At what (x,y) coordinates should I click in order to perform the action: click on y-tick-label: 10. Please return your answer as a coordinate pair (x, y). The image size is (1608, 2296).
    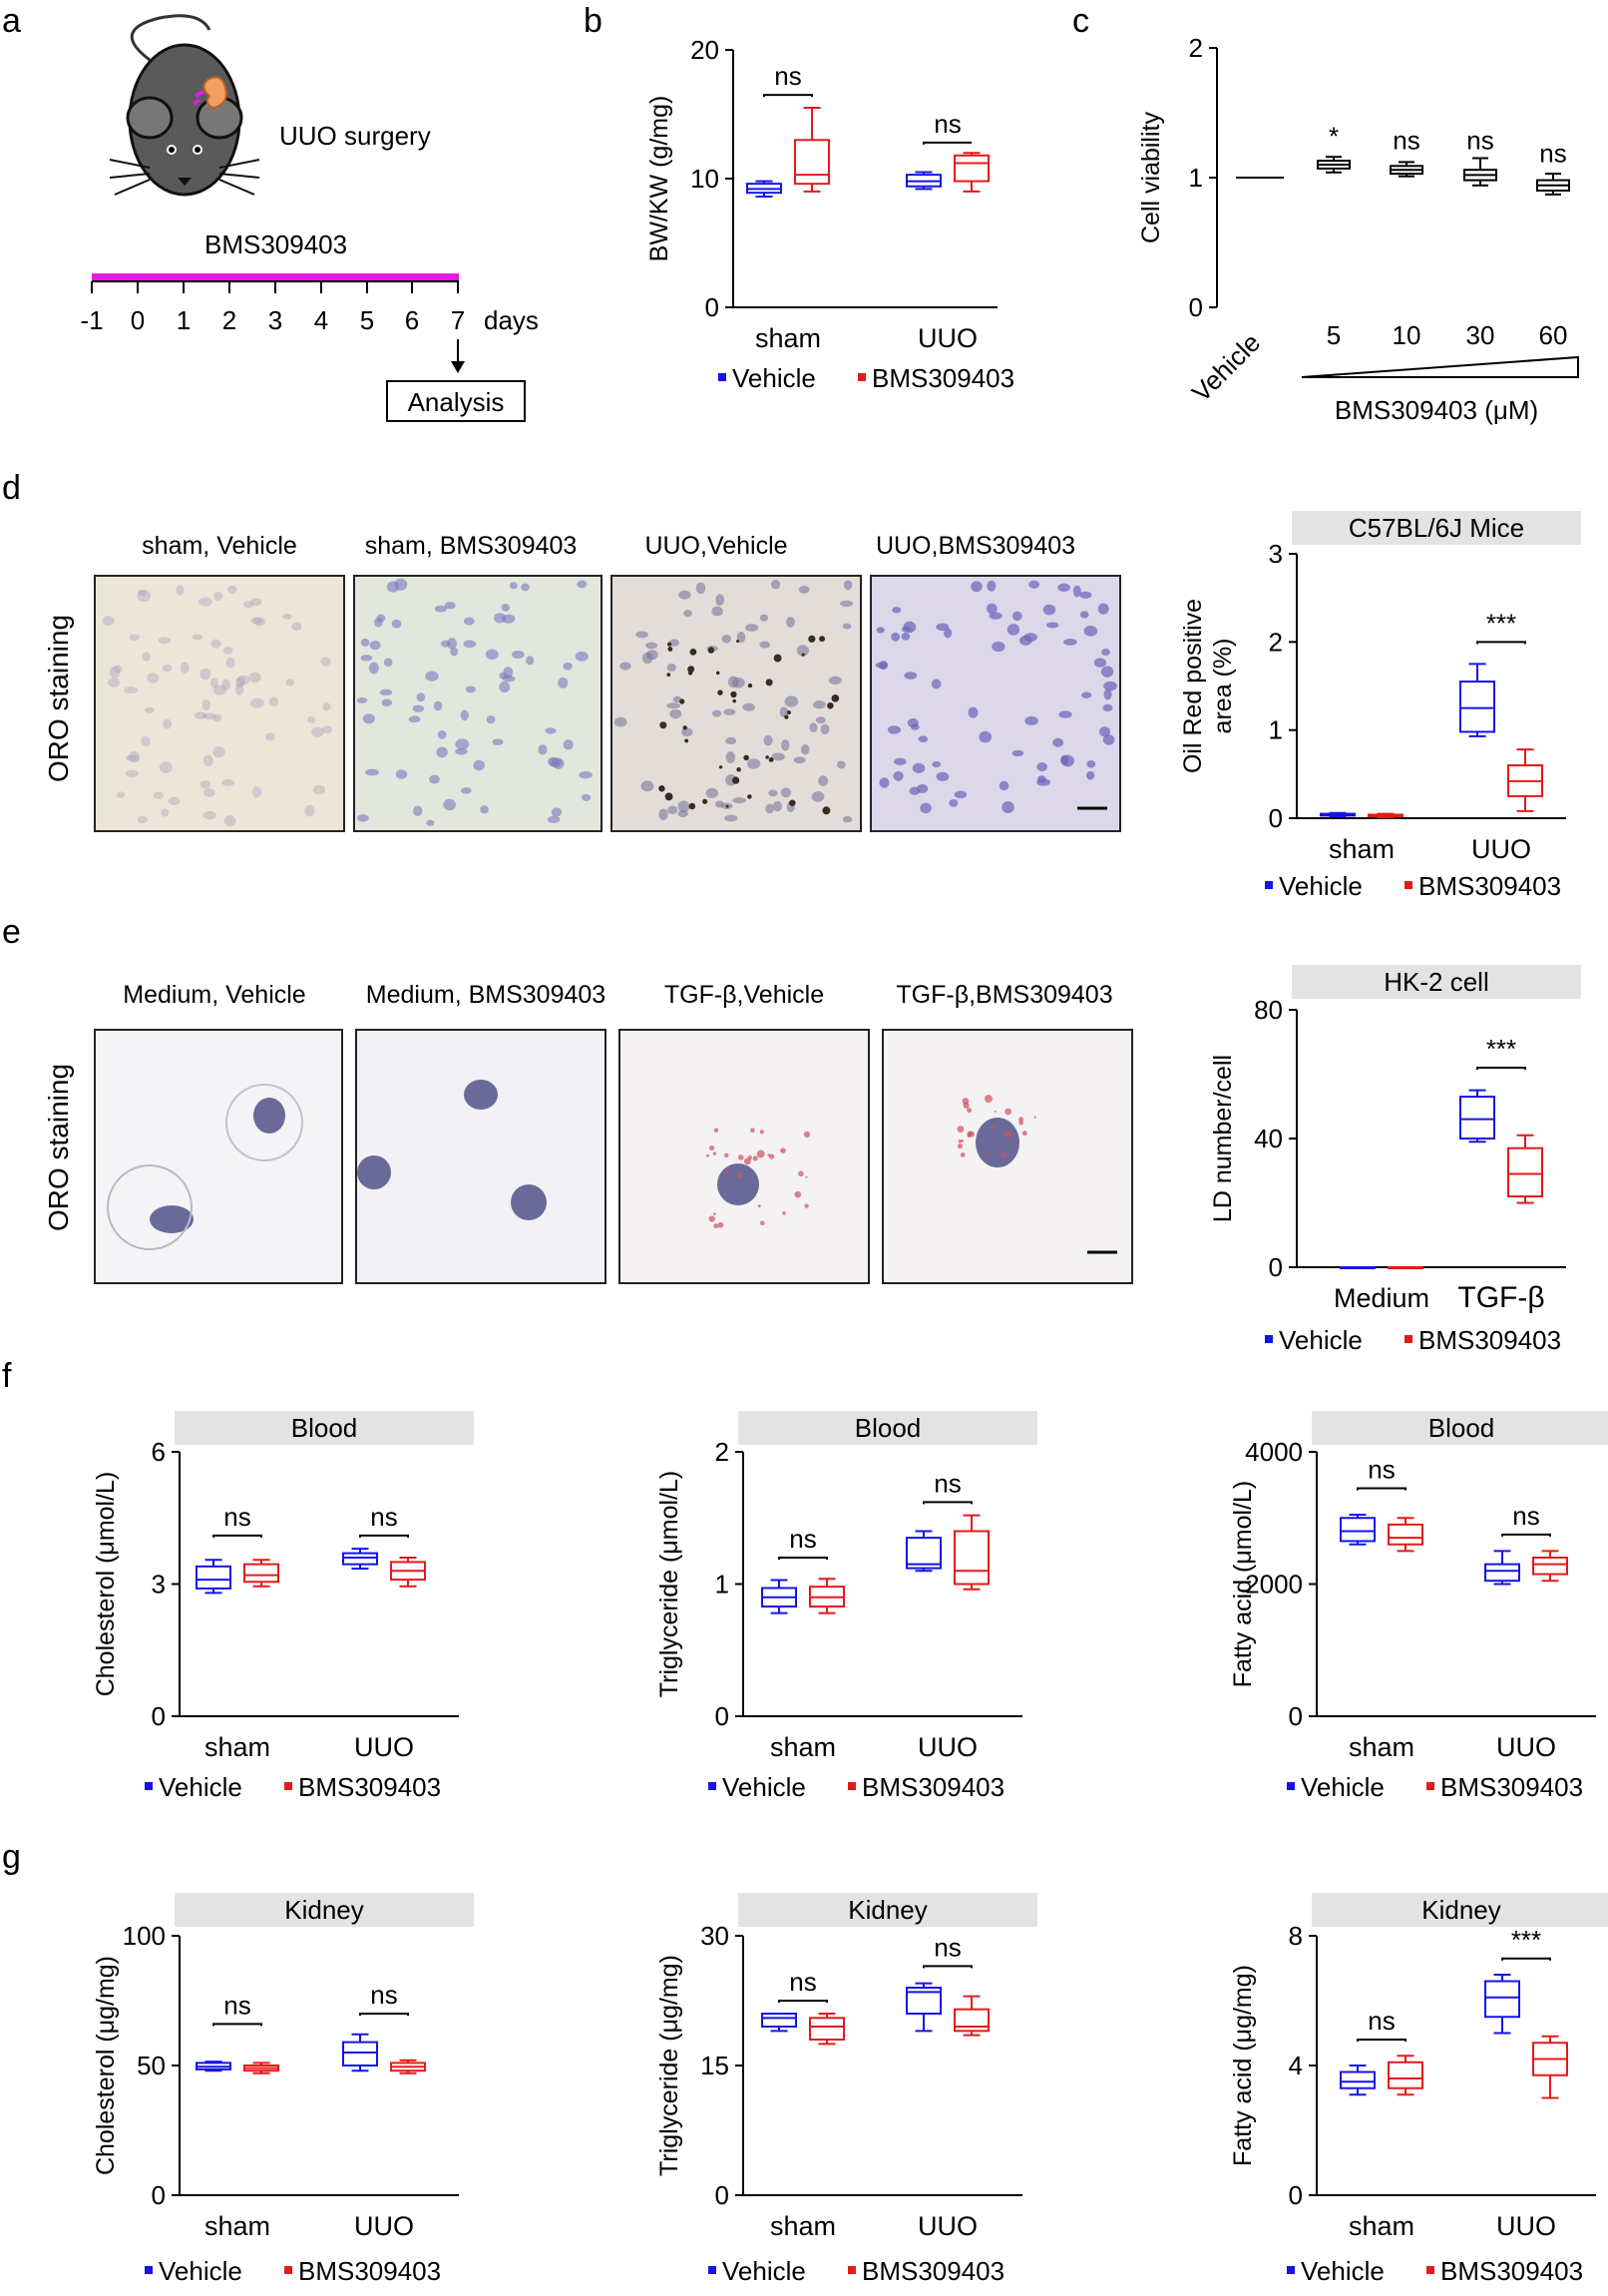
    Looking at the image, I should click on (704, 179).